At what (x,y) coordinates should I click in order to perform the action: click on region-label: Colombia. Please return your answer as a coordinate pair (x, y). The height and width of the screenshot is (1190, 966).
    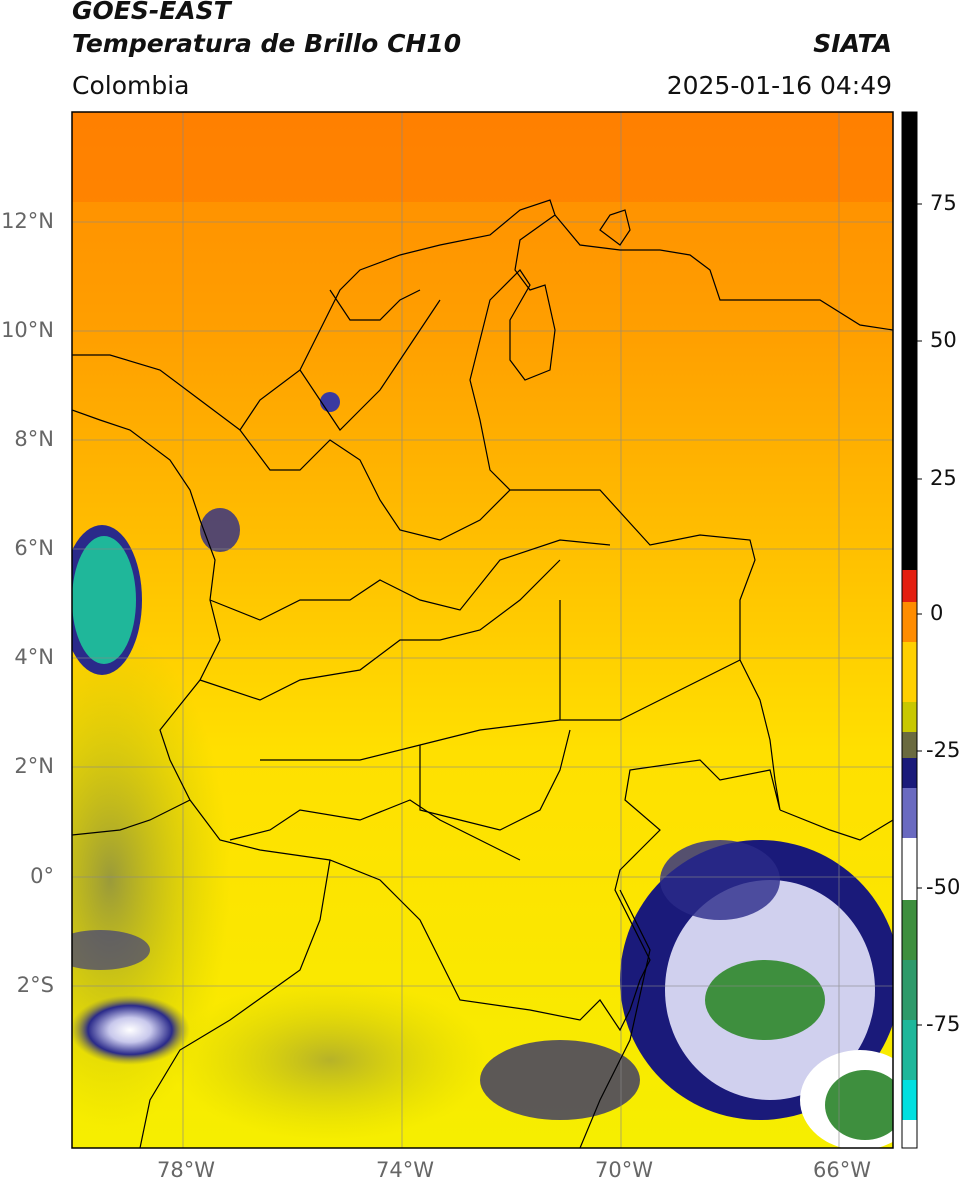
    Looking at the image, I should click on (131, 85).